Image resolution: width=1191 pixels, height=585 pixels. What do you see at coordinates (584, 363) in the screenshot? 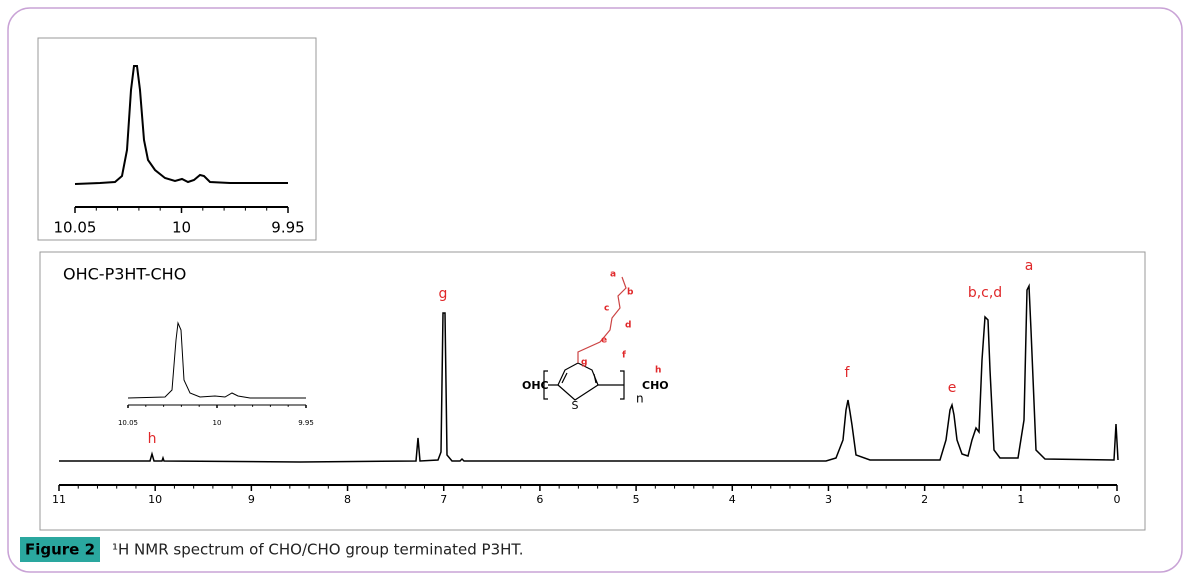
I see `chain-label: g` at bounding box center [584, 363].